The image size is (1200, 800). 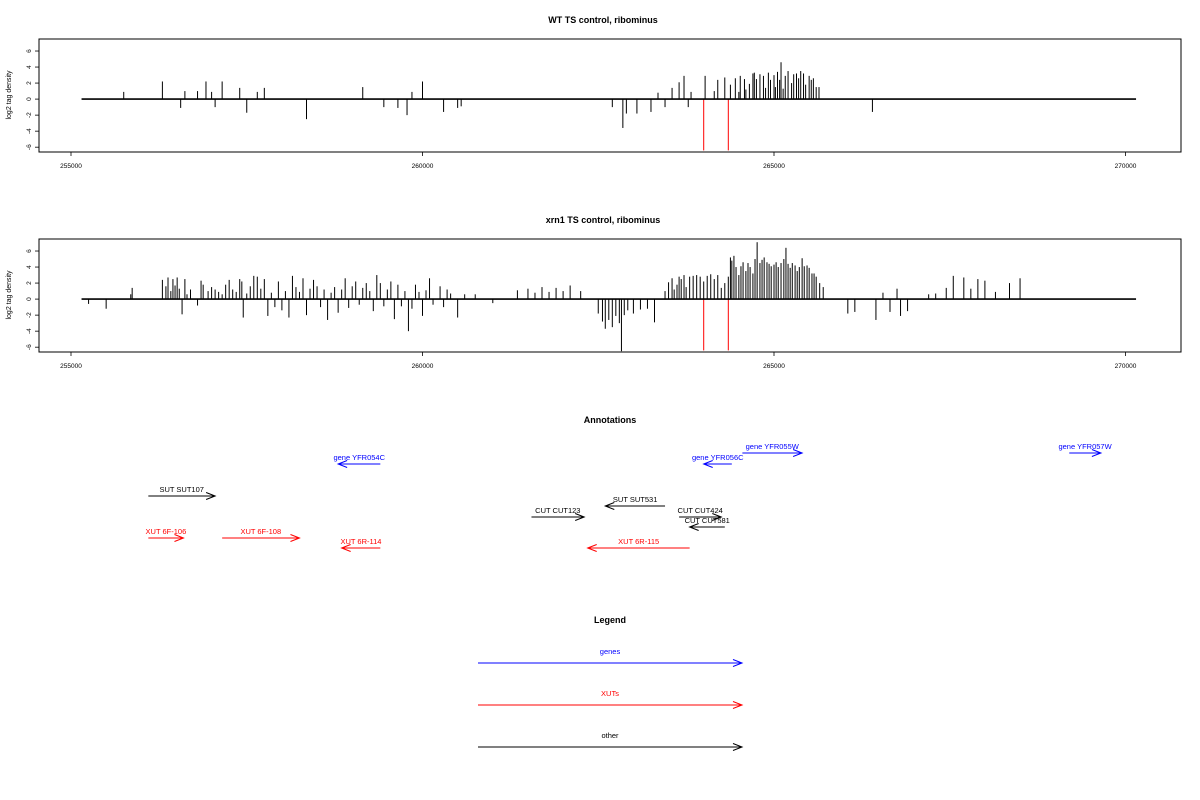 I want to click on legend-label: XUTs, so click(x=610, y=693).